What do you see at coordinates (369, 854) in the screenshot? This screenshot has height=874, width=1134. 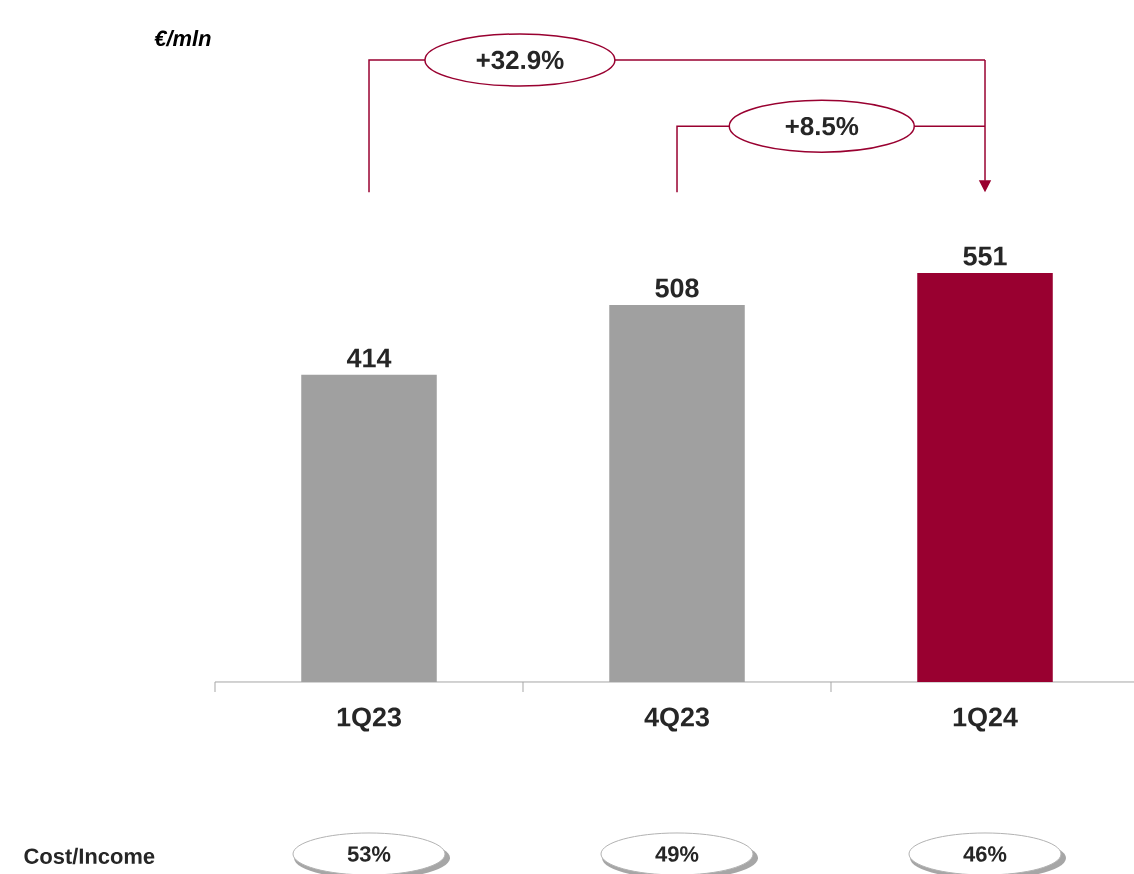 I see `text: 53%` at bounding box center [369, 854].